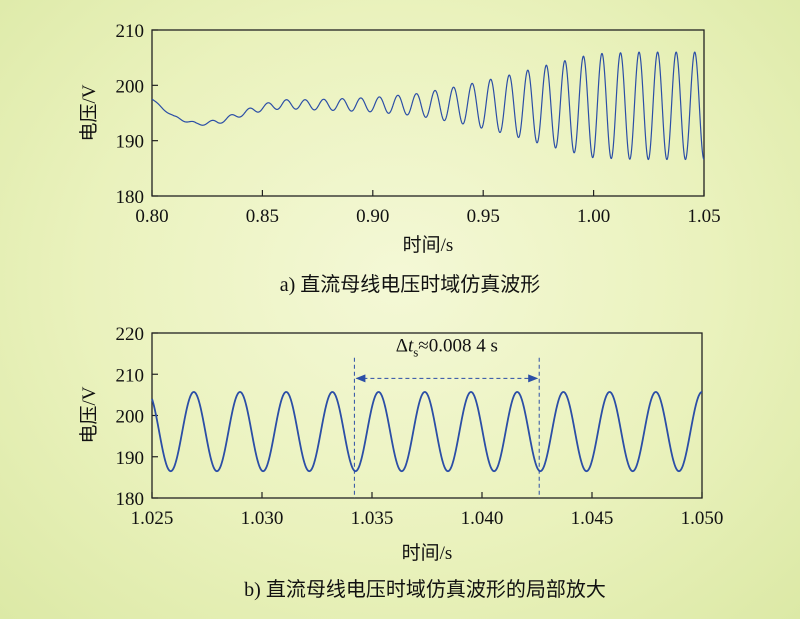  I want to click on x-tick-label: 1.045, so click(592, 518).